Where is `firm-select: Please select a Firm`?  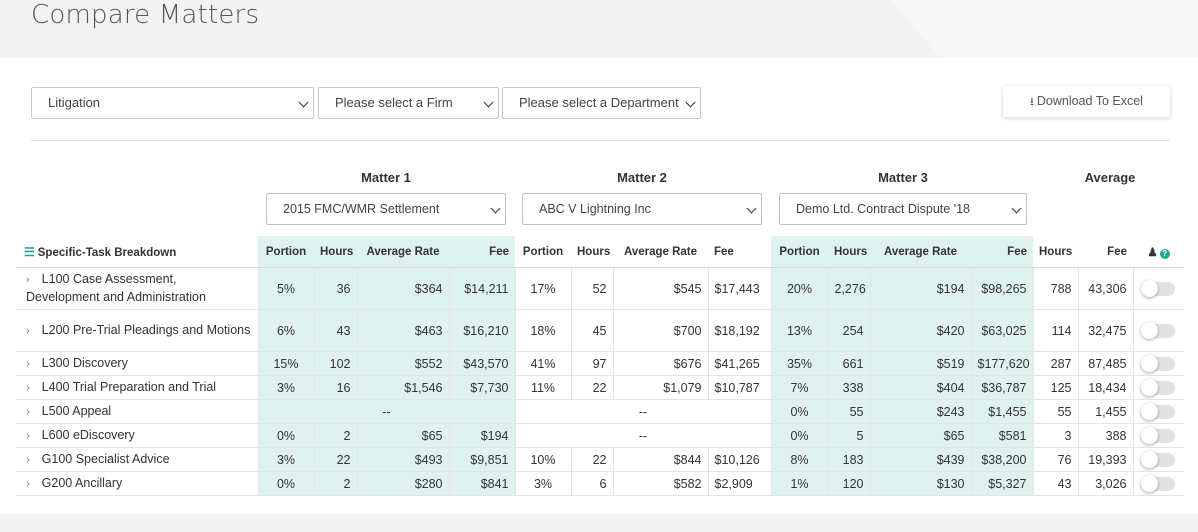 firm-select: Please select a Firm is located at coordinates (408, 103).